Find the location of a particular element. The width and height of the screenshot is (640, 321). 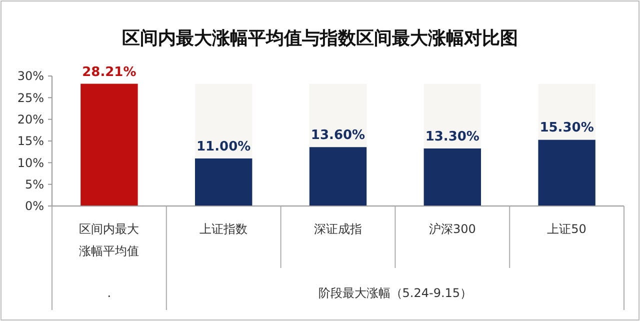

x-tick-label: 深证成指 is located at coordinates (338, 229).